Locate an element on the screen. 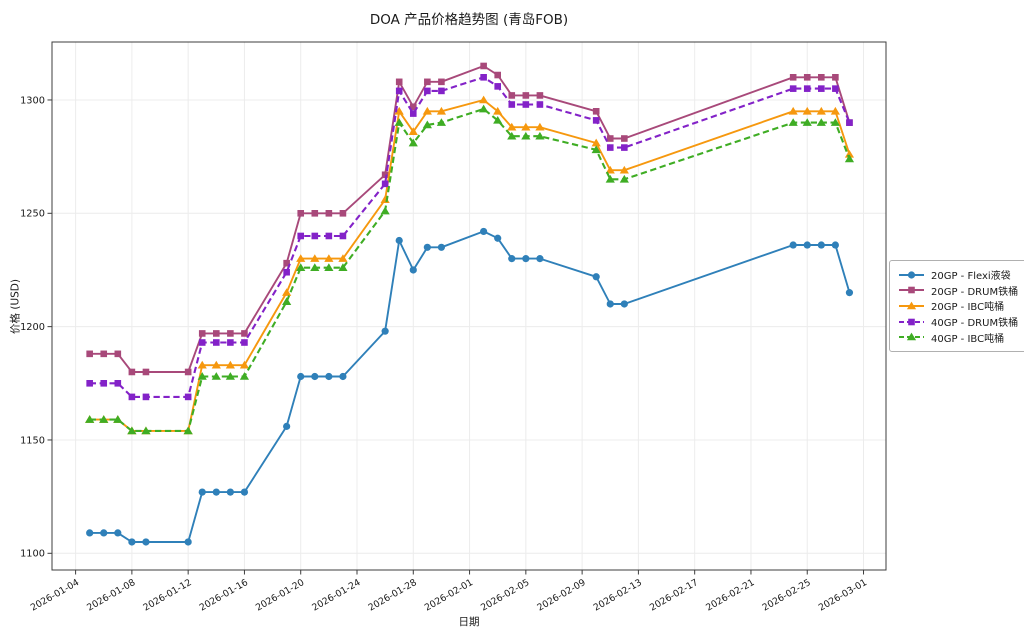 The height and width of the screenshot is (638, 1024). legend-item: 40GP - IBC吨桶 is located at coordinates (958, 337).